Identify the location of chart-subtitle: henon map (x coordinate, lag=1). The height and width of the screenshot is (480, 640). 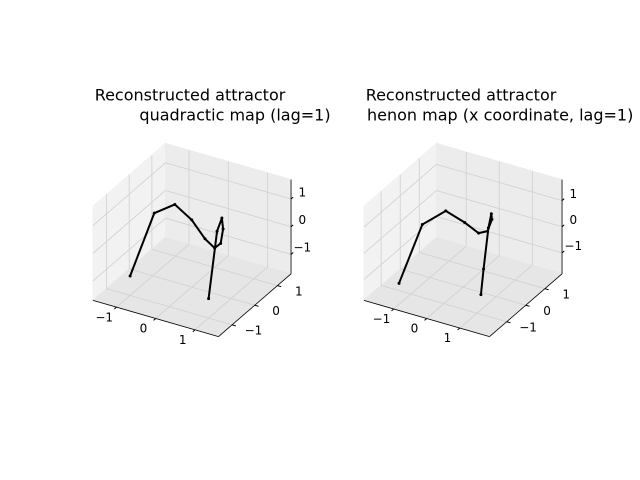
(500, 115).